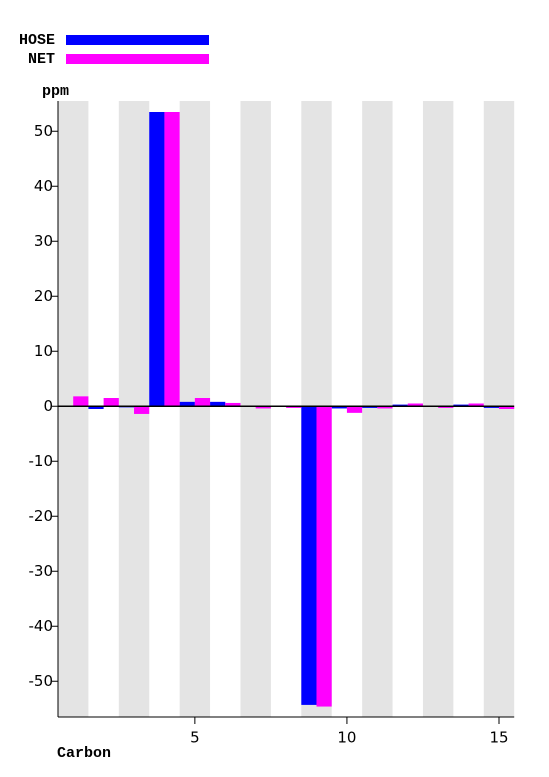 Image resolution: width=549 pixels, height=777 pixels. What do you see at coordinates (43, 186) in the screenshot?
I see `y-tick-label: 40` at bounding box center [43, 186].